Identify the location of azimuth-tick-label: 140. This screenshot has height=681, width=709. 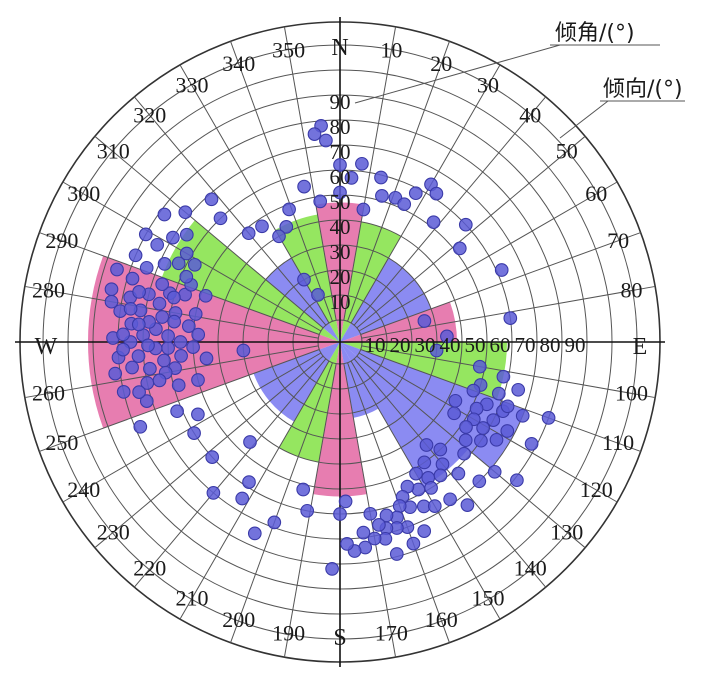
(530, 568).